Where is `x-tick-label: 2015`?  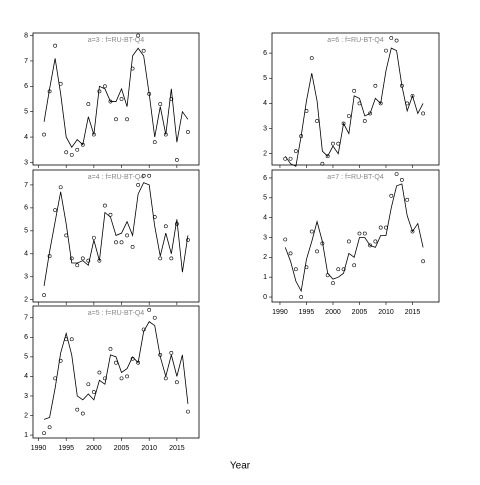
x-tick-label: 2015 is located at coordinates (413, 312).